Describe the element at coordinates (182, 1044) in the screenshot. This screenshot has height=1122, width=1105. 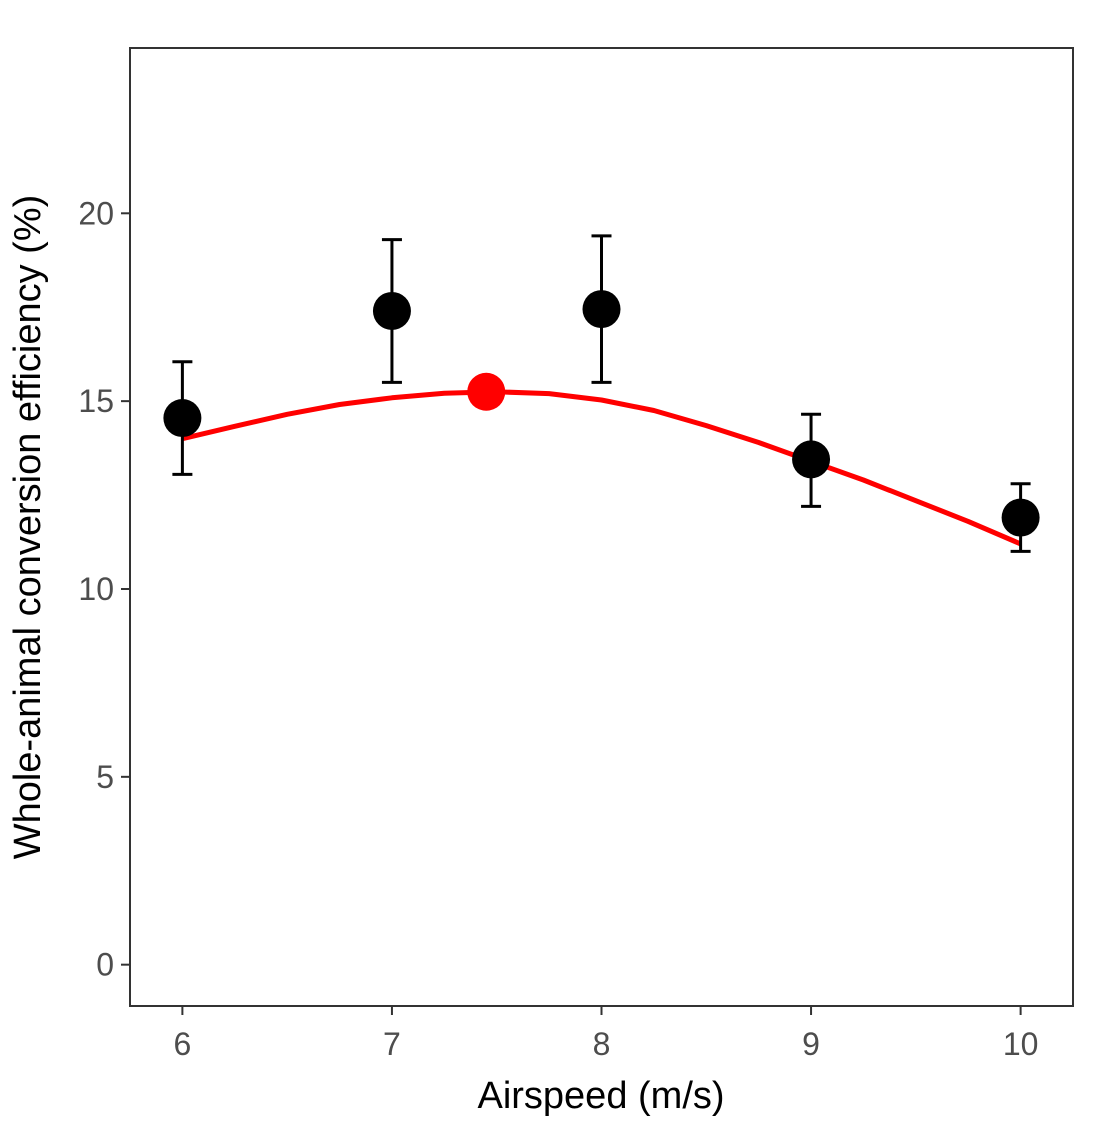
I see `x-tick-label: 6` at that location.